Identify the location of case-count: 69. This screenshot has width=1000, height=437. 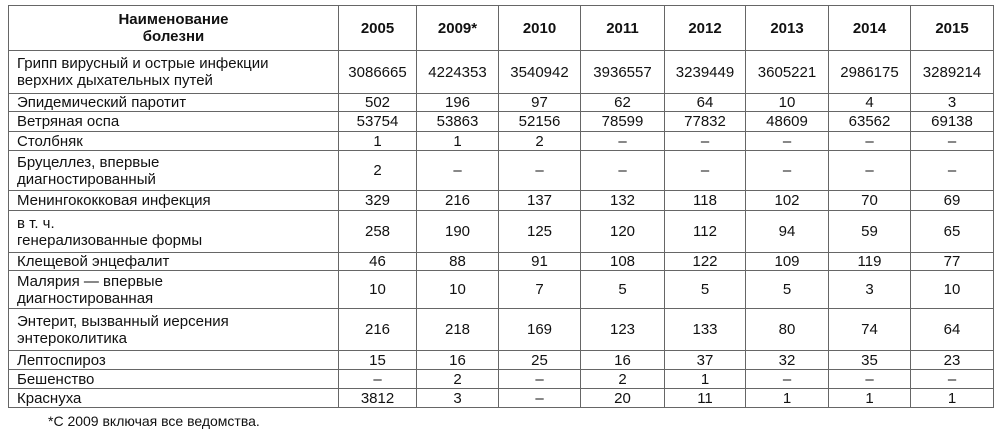
(952, 200).